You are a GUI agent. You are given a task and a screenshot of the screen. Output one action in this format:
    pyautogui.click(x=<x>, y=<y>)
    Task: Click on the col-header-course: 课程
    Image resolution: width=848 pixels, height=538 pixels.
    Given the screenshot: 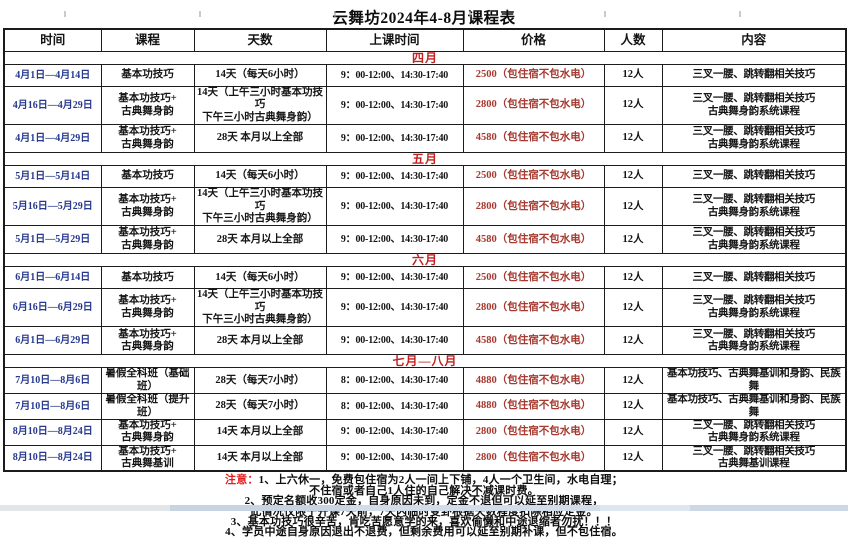 What is the action you would take?
    pyautogui.click(x=147, y=40)
    